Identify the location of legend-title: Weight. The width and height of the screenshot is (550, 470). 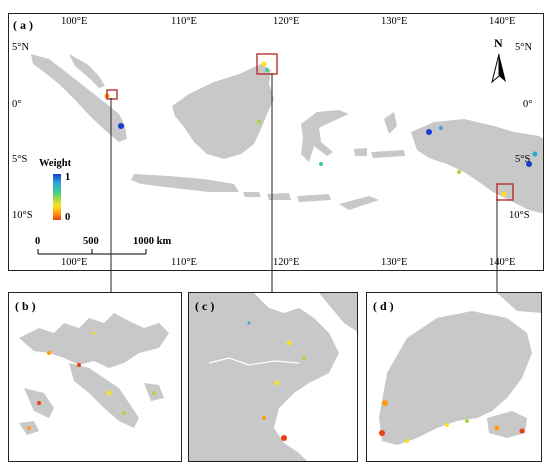
(55, 163).